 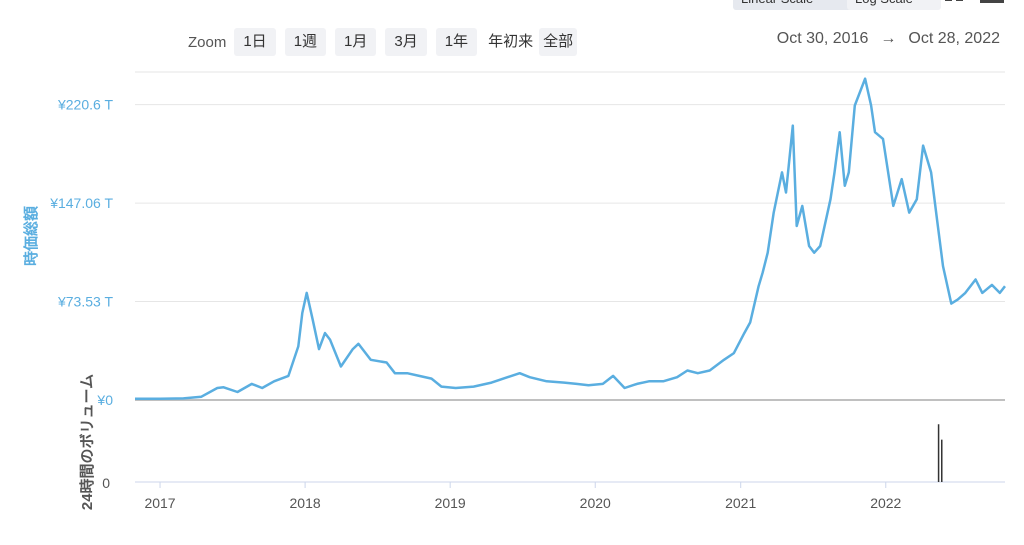 I want to click on log-scale-button: Log Scale, so click(x=894, y=5).